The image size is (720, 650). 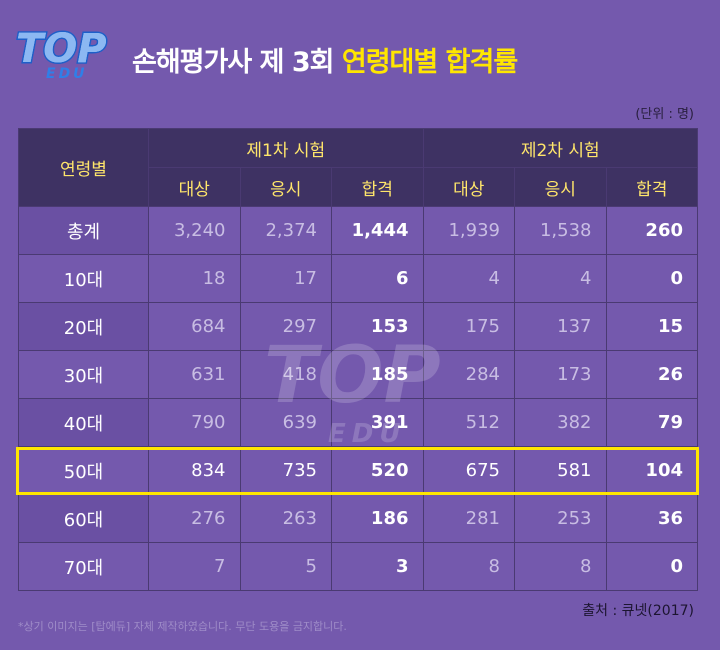 What do you see at coordinates (560, 422) in the screenshot?
I see `table-cell: 382` at bounding box center [560, 422].